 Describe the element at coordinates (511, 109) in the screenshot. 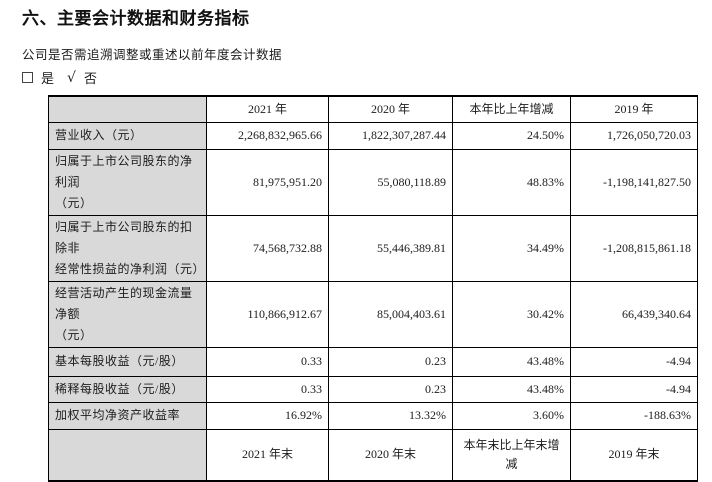

I see `header-yoy-change-cell: 本年比上年增减` at that location.